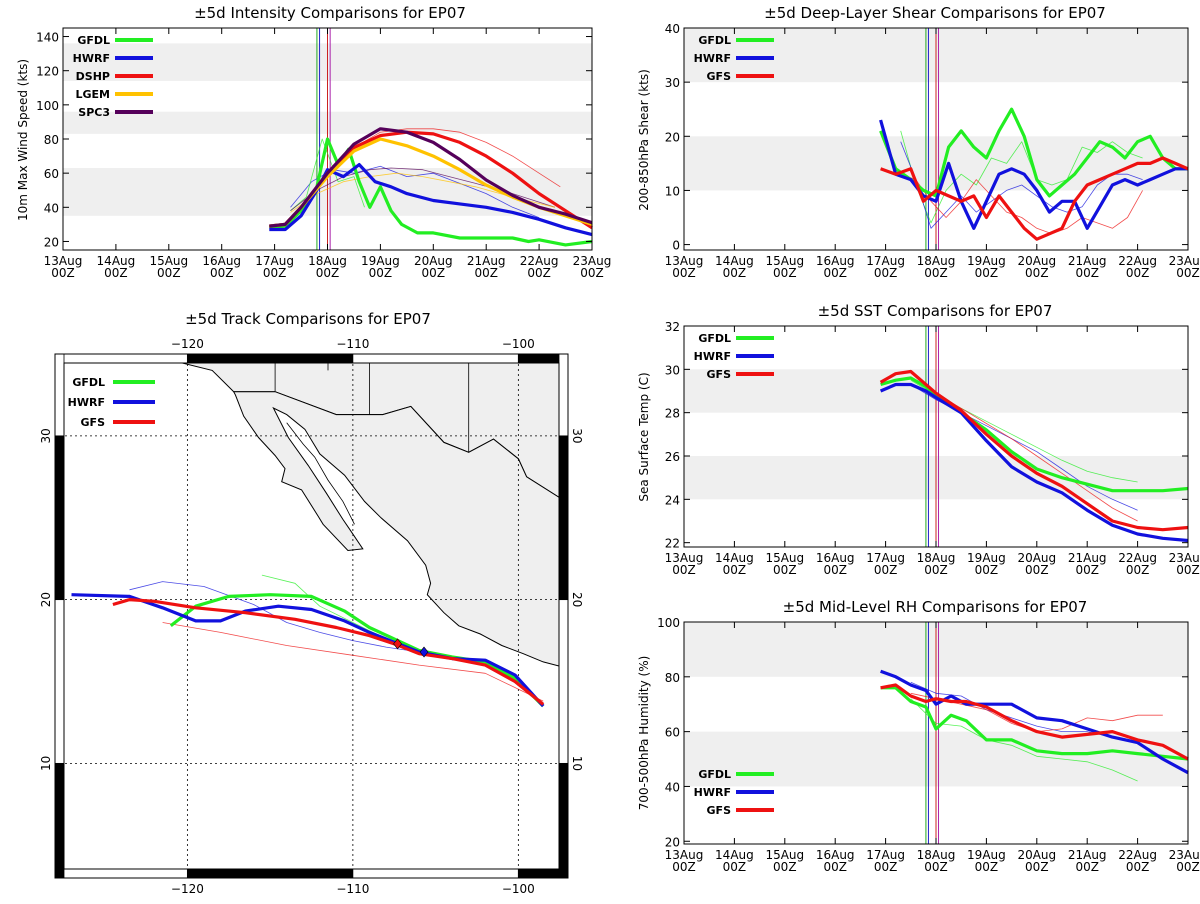  I want to click on track-marker-gfs, so click(397, 644).